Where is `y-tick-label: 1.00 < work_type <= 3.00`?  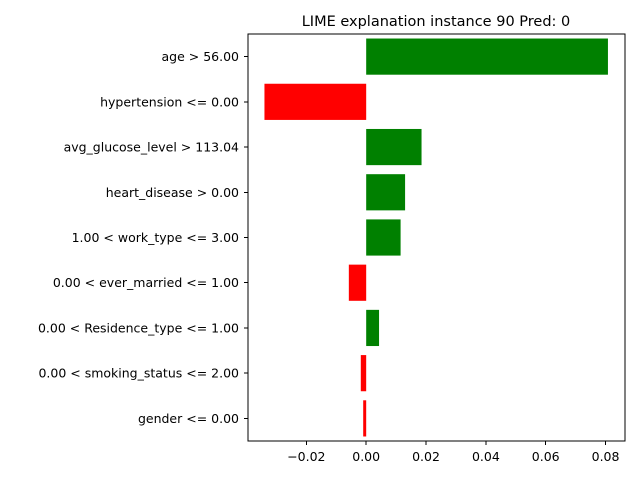 y-tick-label: 1.00 < work_type <= 3.00 is located at coordinates (155, 237).